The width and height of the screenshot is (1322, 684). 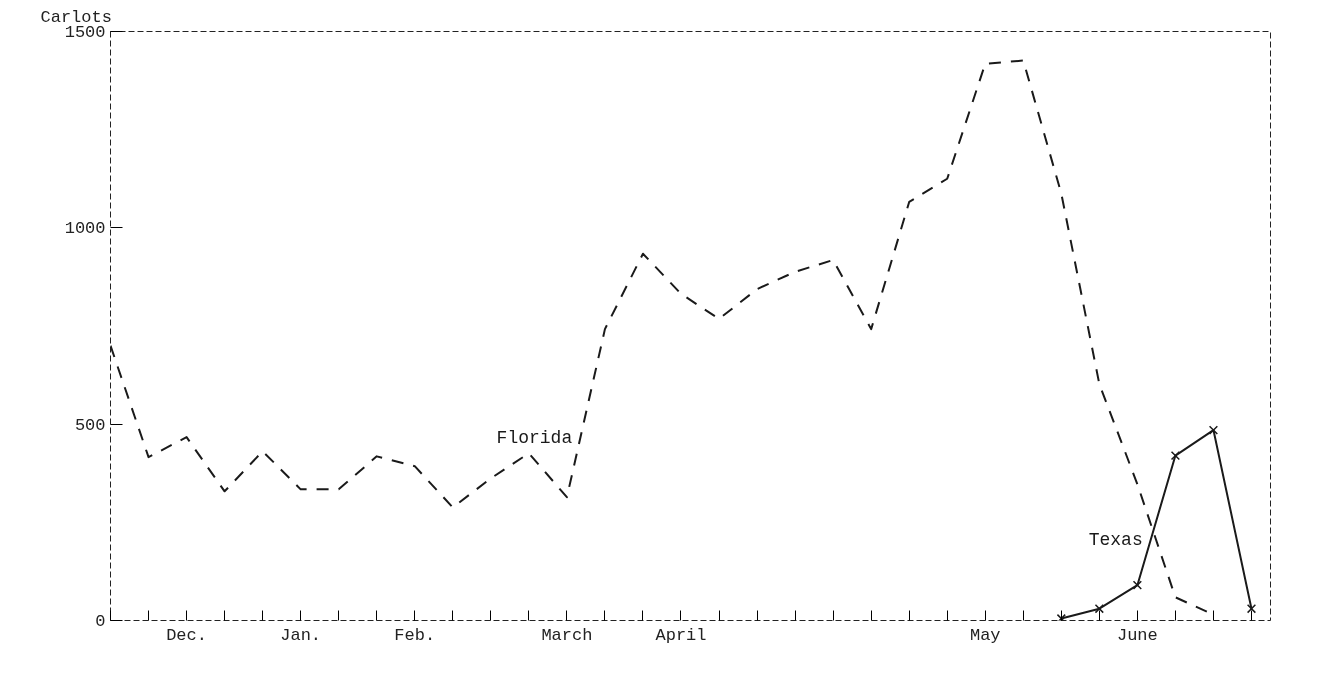 I want to click on series-label: Florida, so click(x=534, y=438).